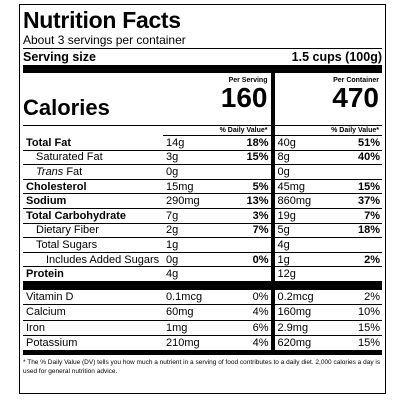 The height and width of the screenshot is (400, 400). What do you see at coordinates (248, 80) in the screenshot?
I see `column-heading: Per Serving` at bounding box center [248, 80].